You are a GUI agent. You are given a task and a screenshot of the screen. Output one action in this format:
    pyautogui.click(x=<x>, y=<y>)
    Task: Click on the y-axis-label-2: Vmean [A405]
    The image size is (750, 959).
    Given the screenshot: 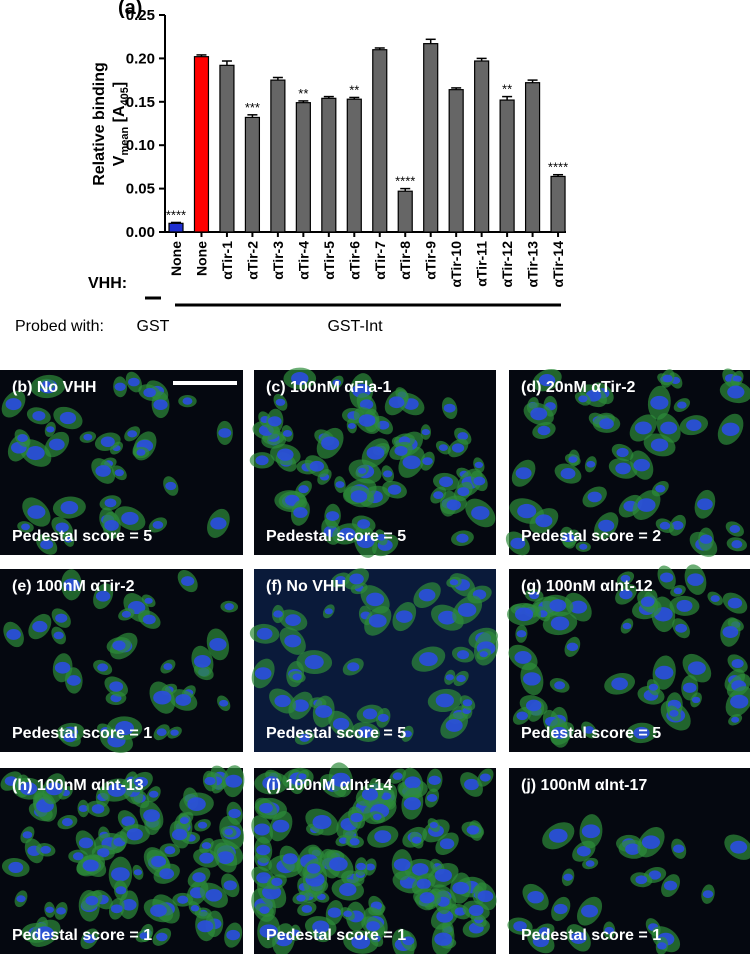 What is the action you would take?
    pyautogui.click(x=121, y=124)
    